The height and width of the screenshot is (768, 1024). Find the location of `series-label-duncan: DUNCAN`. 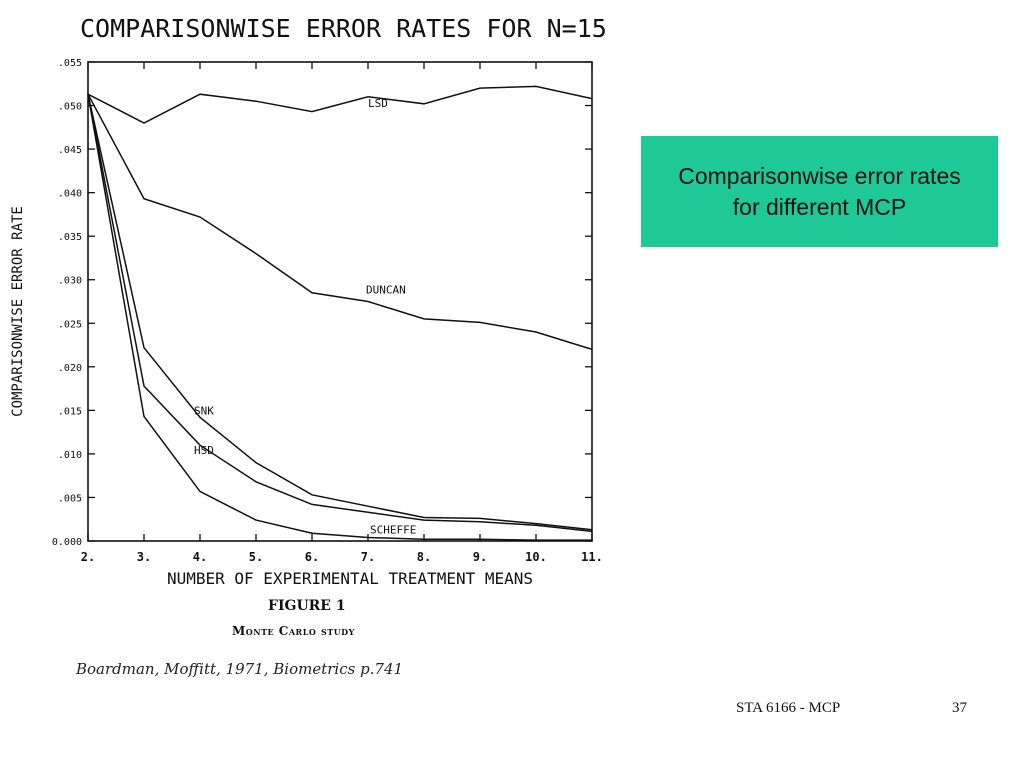

series-label-duncan: DUNCAN is located at coordinates (386, 290).